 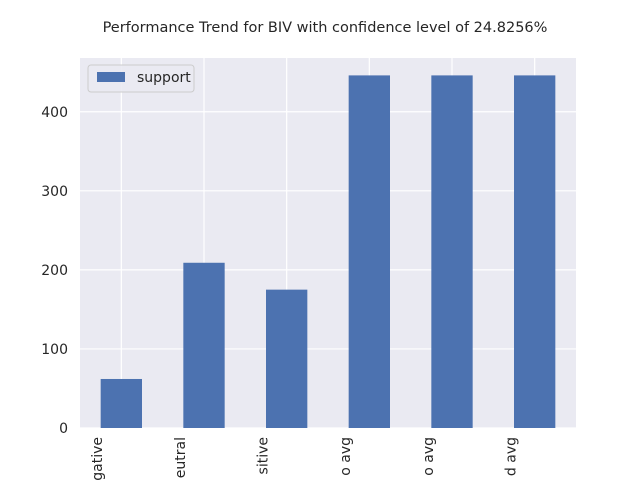 I want to click on y-tick-label: 200, so click(x=54, y=271).